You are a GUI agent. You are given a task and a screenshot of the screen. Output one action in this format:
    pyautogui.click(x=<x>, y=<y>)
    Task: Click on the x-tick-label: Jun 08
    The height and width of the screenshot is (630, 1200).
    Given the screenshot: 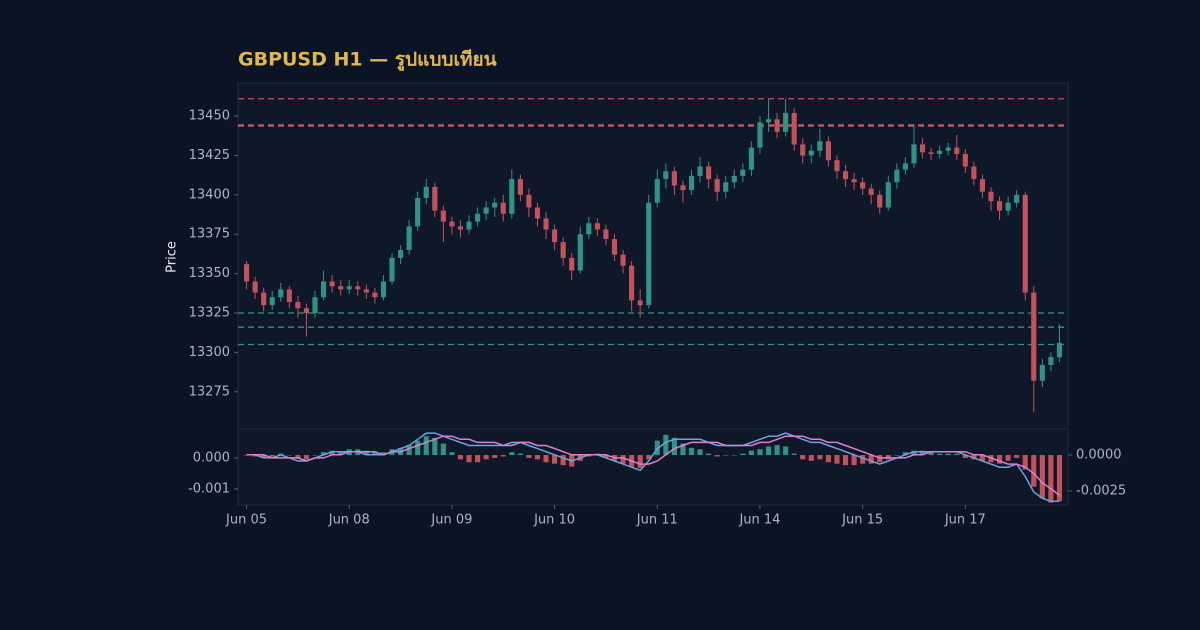 What is the action you would take?
    pyautogui.click(x=349, y=520)
    